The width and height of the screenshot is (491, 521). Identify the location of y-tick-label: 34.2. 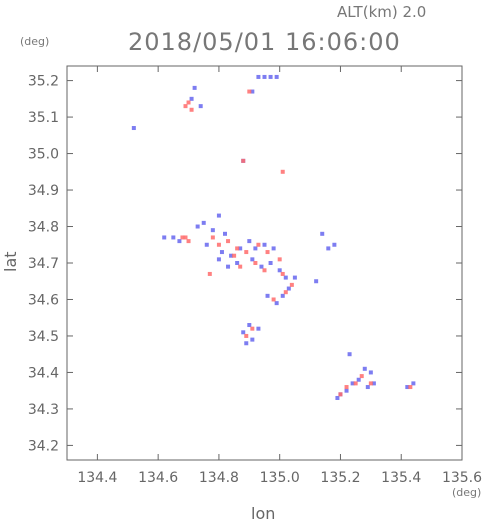
(43, 446).